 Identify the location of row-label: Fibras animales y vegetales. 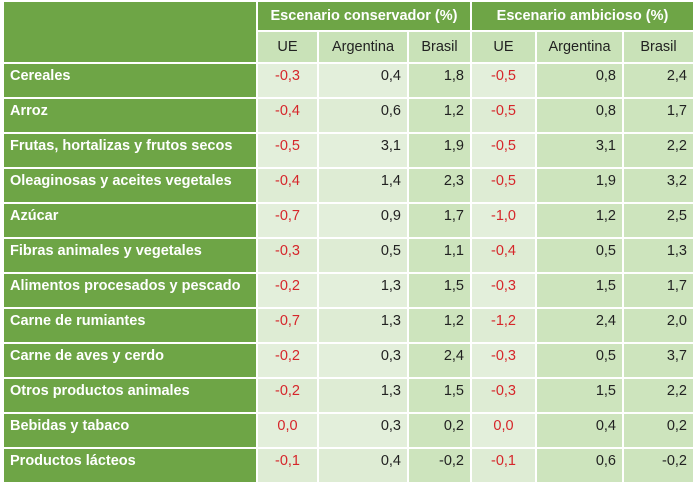
(130, 255).